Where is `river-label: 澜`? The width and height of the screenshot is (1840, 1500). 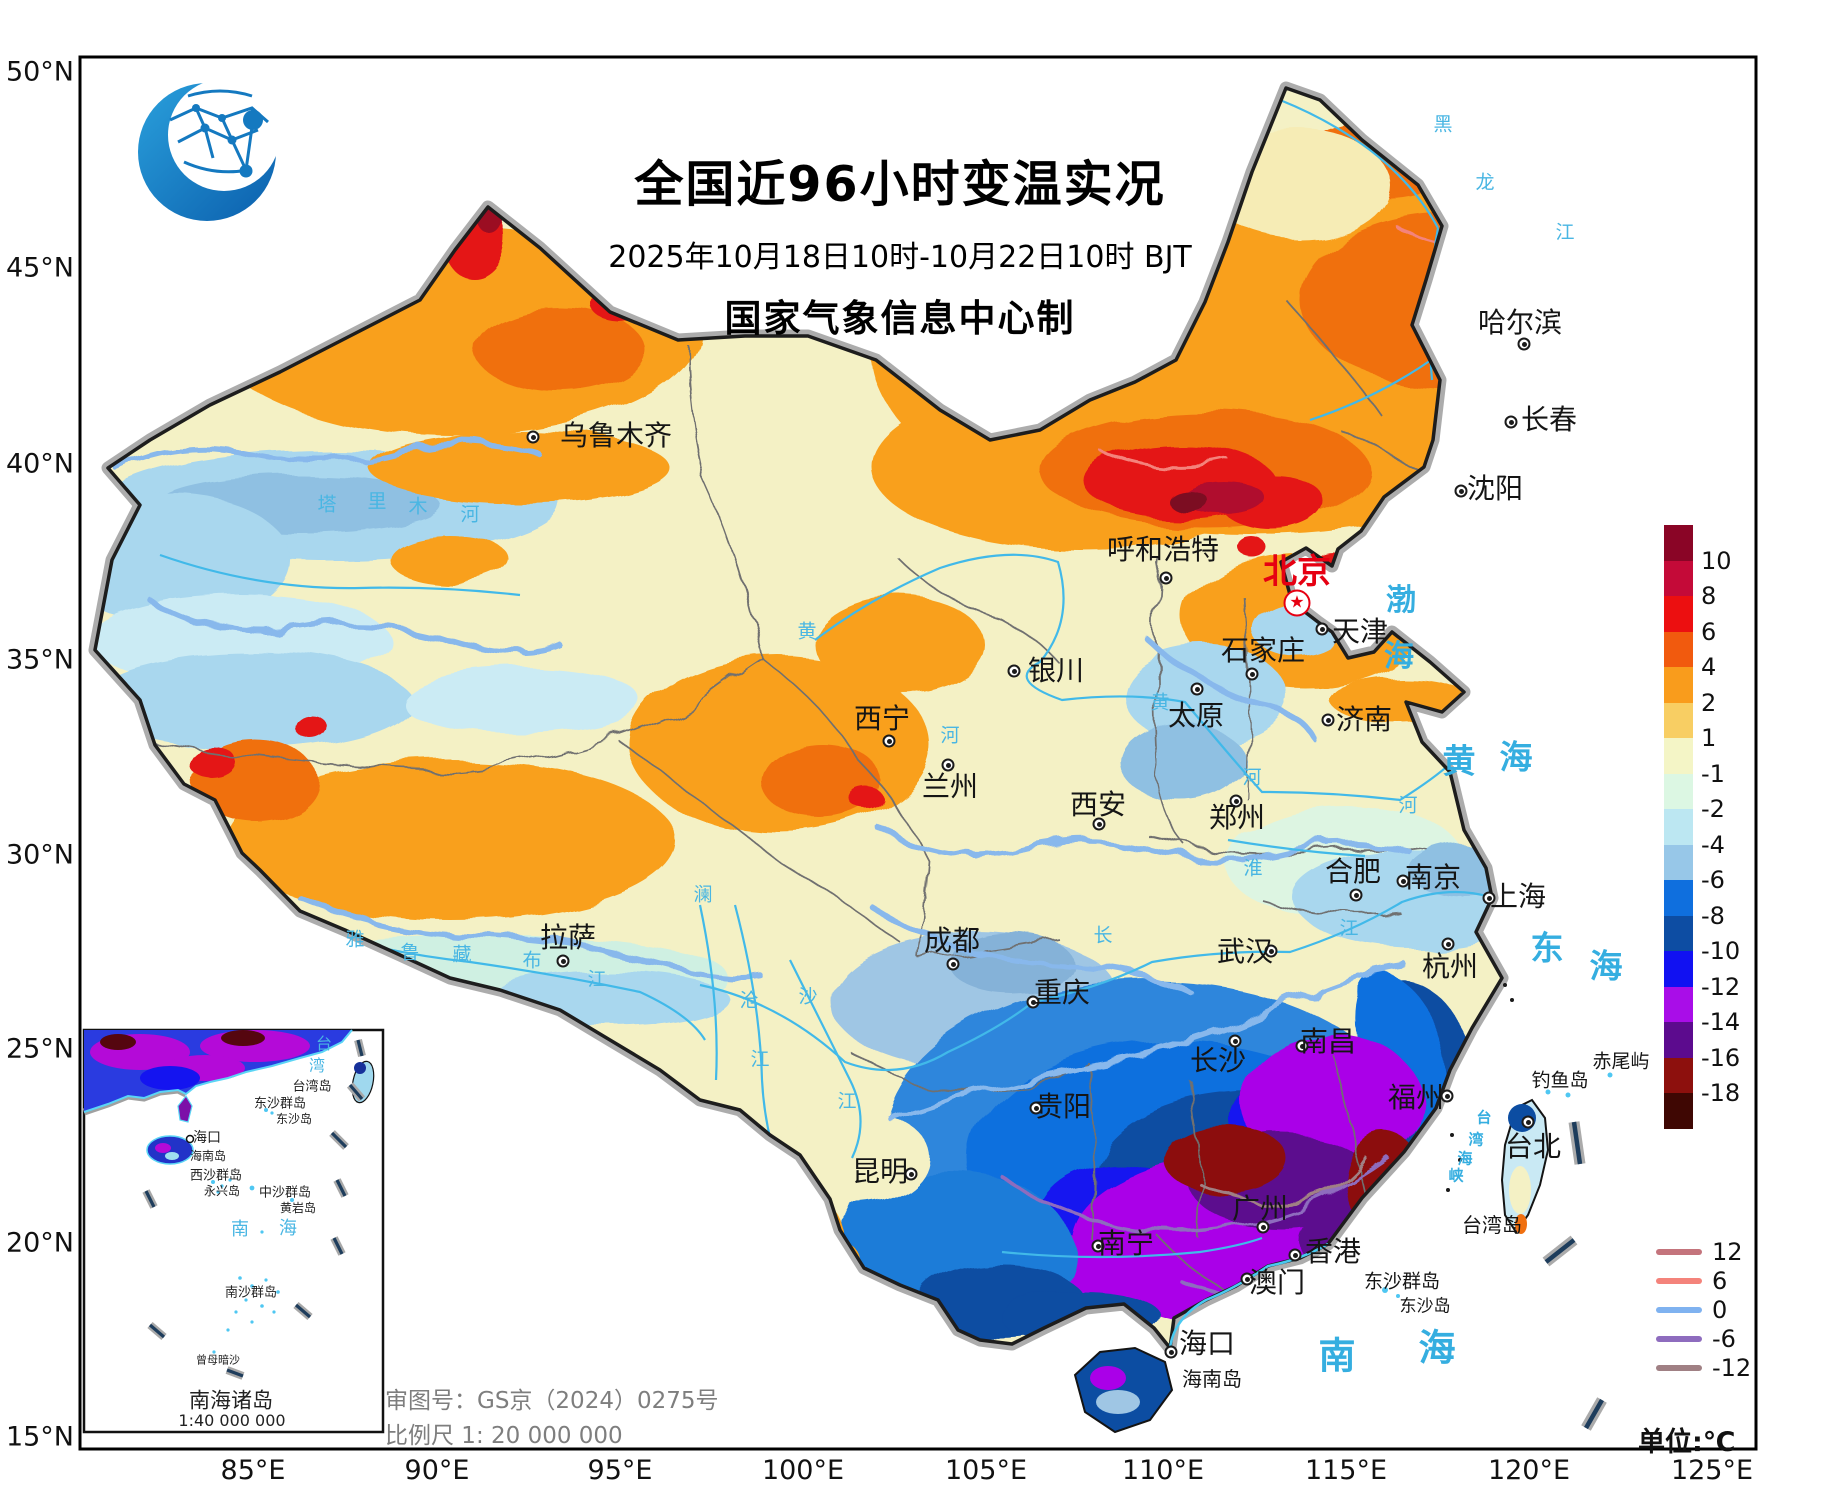 river-label: 澜 is located at coordinates (703, 894).